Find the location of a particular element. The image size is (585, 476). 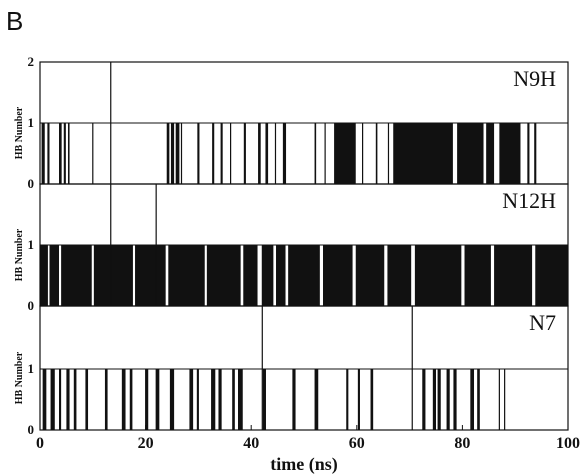

x-tick-label: 80 is located at coordinates (462, 443).